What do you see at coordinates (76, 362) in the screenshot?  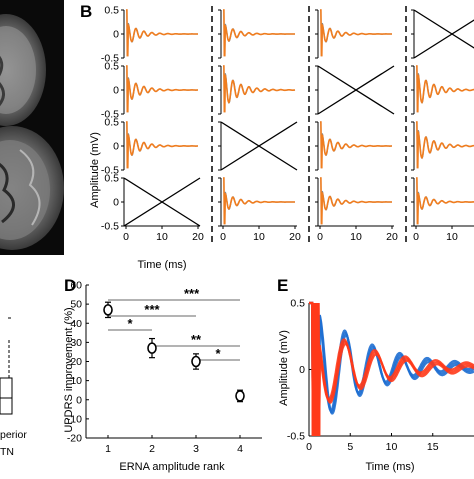 I see `panel-d-ytick-label: 20` at bounding box center [76, 362].